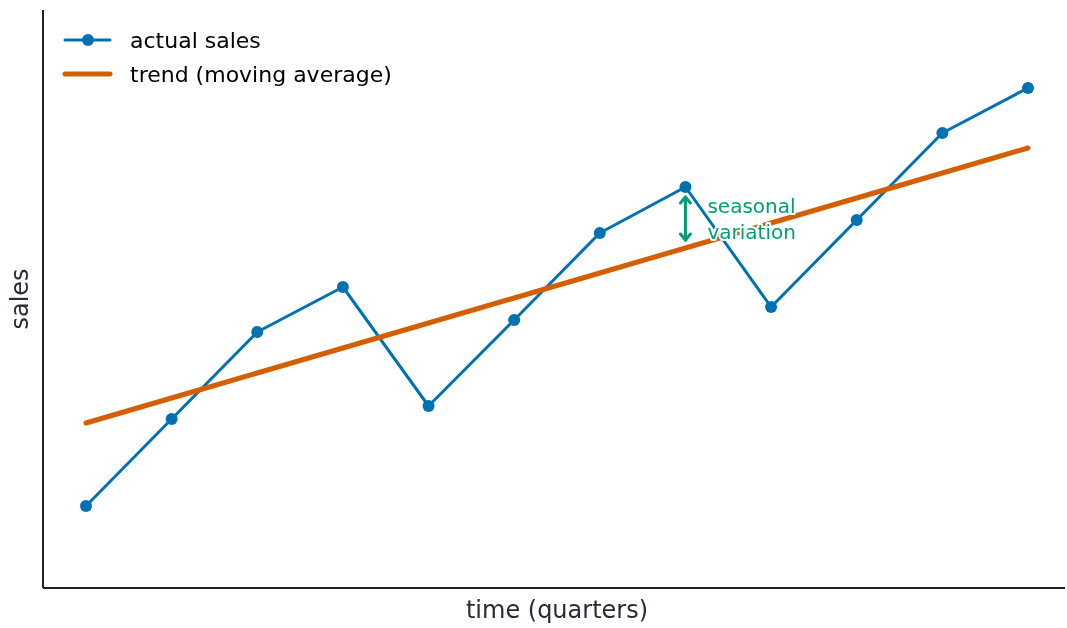  Describe the element at coordinates (195, 40) in the screenshot. I see `legend-label: actual sales` at that location.